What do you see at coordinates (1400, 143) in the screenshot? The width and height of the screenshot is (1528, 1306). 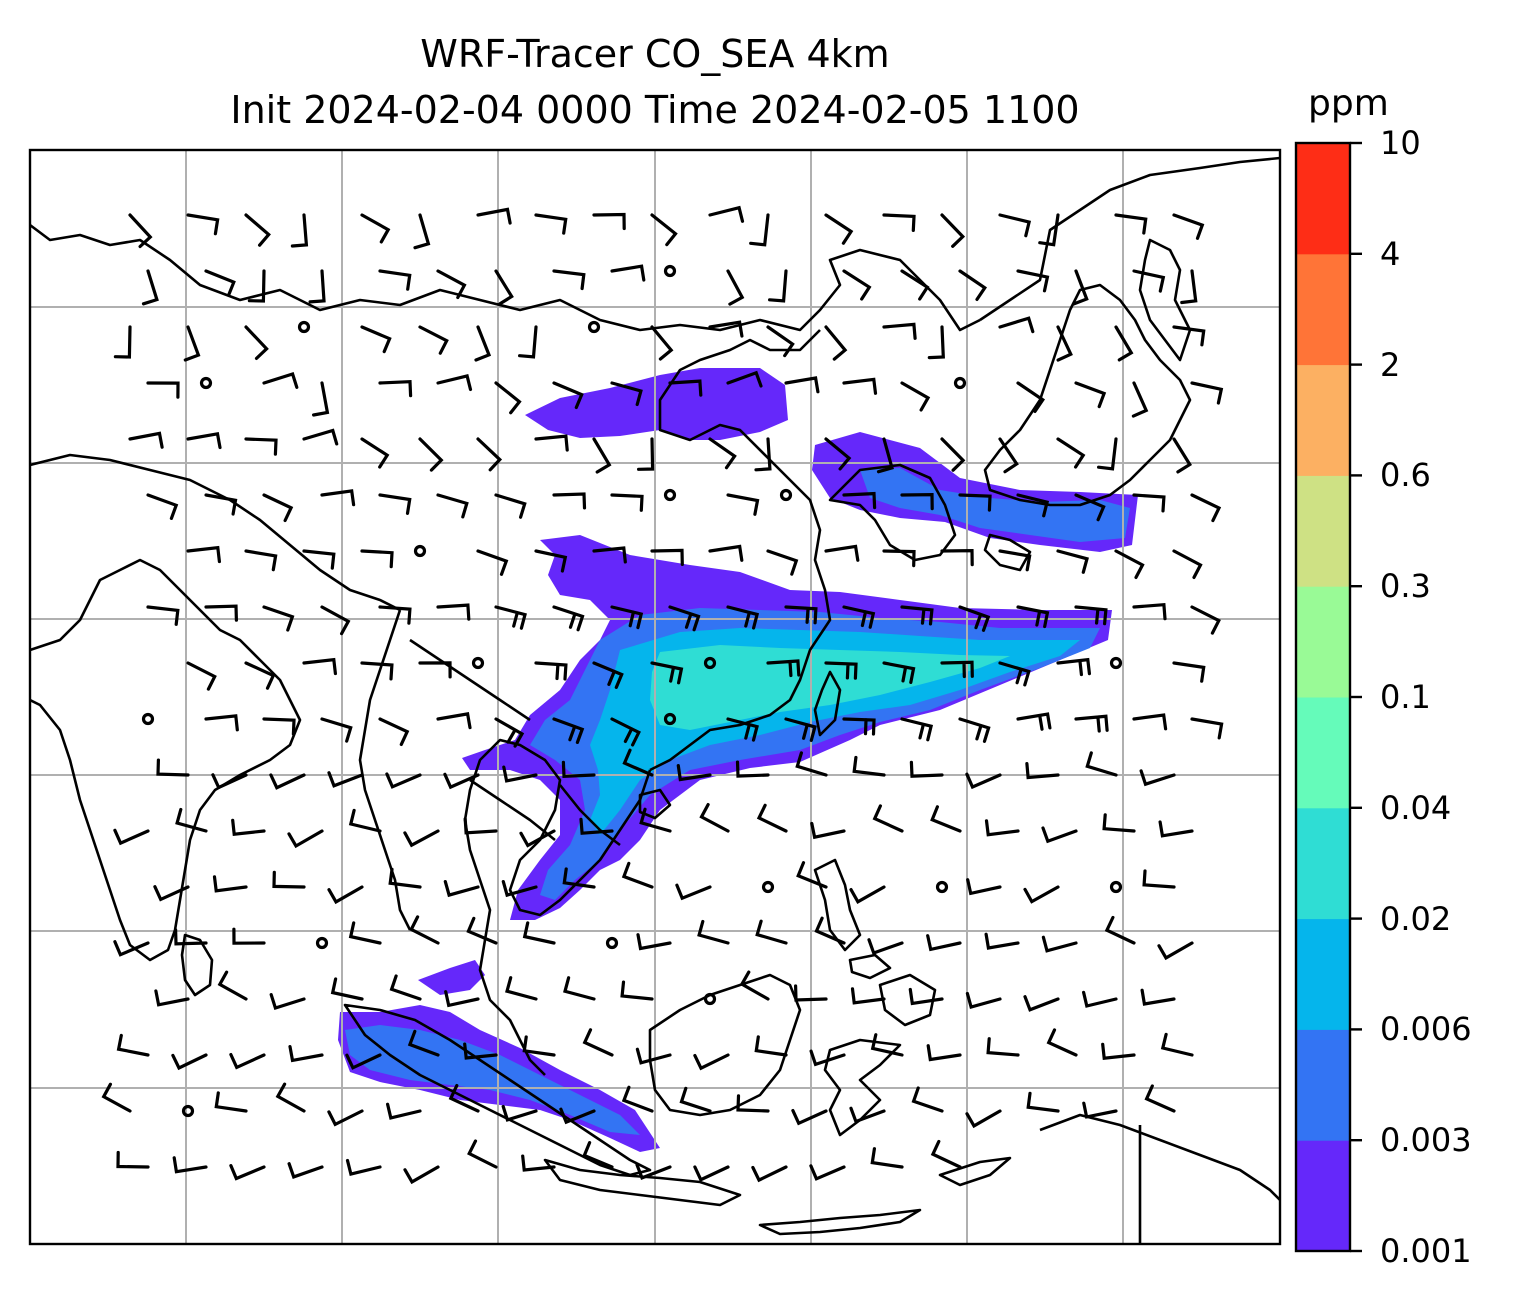 I see `colorbar-tick-label: 10` at bounding box center [1400, 143].